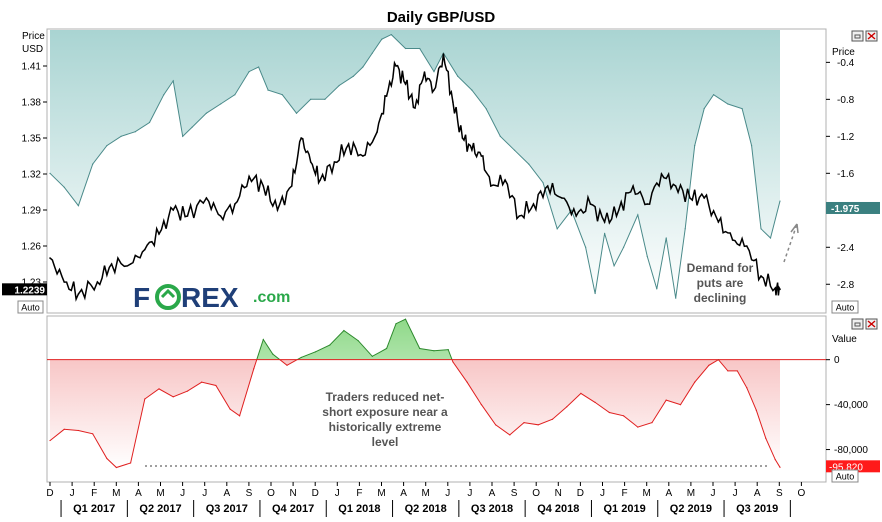  Describe the element at coordinates (837, 360) in the screenshot. I see `bottom-tick-label: 0` at that location.